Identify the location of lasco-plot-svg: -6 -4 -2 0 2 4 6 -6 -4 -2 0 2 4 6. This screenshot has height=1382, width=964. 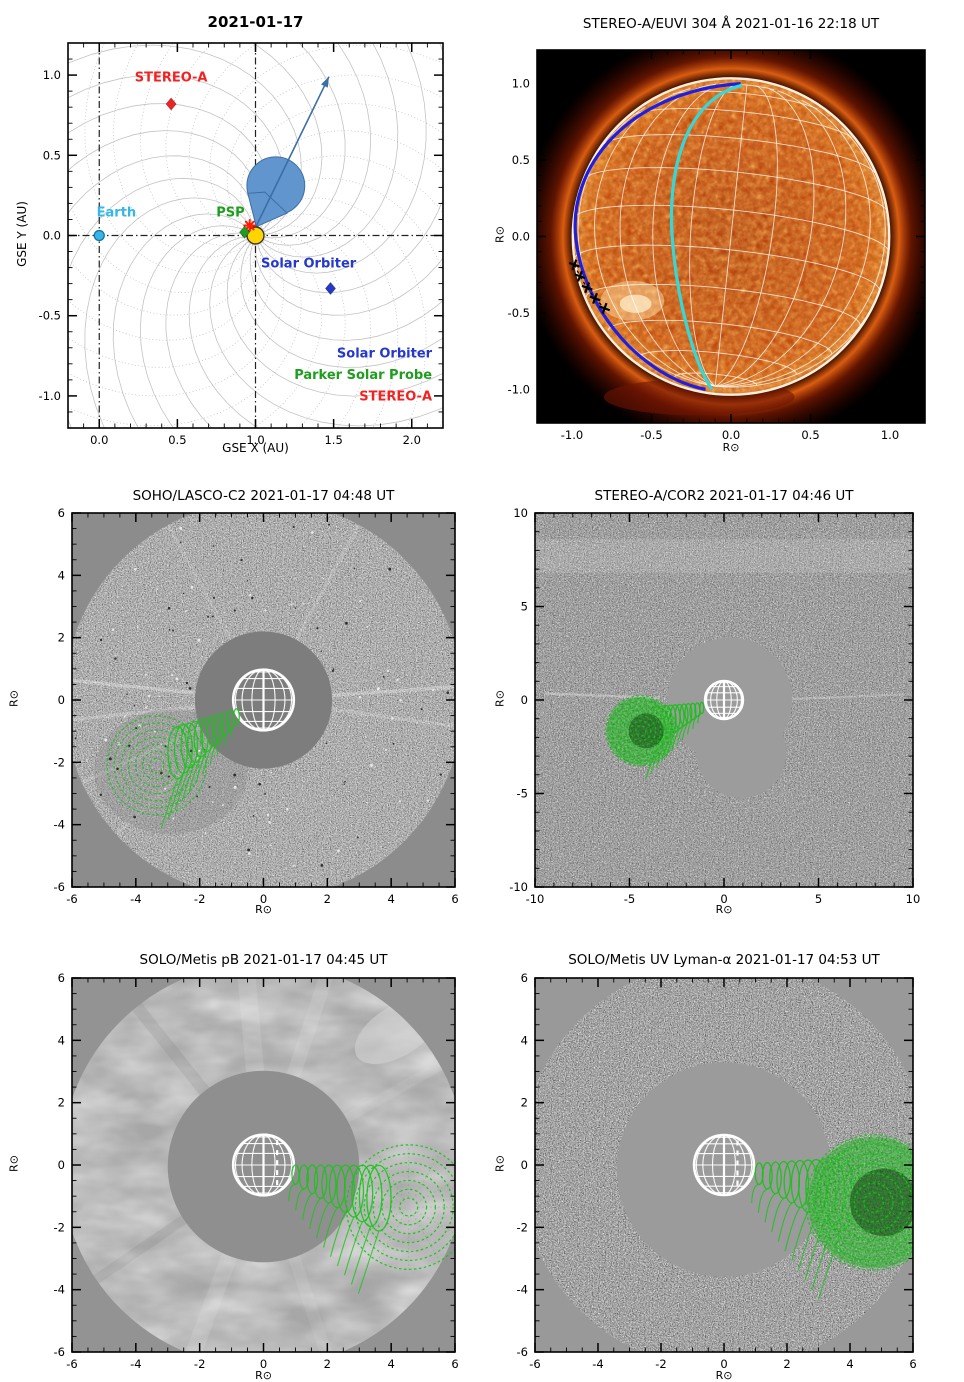
(256, 706).